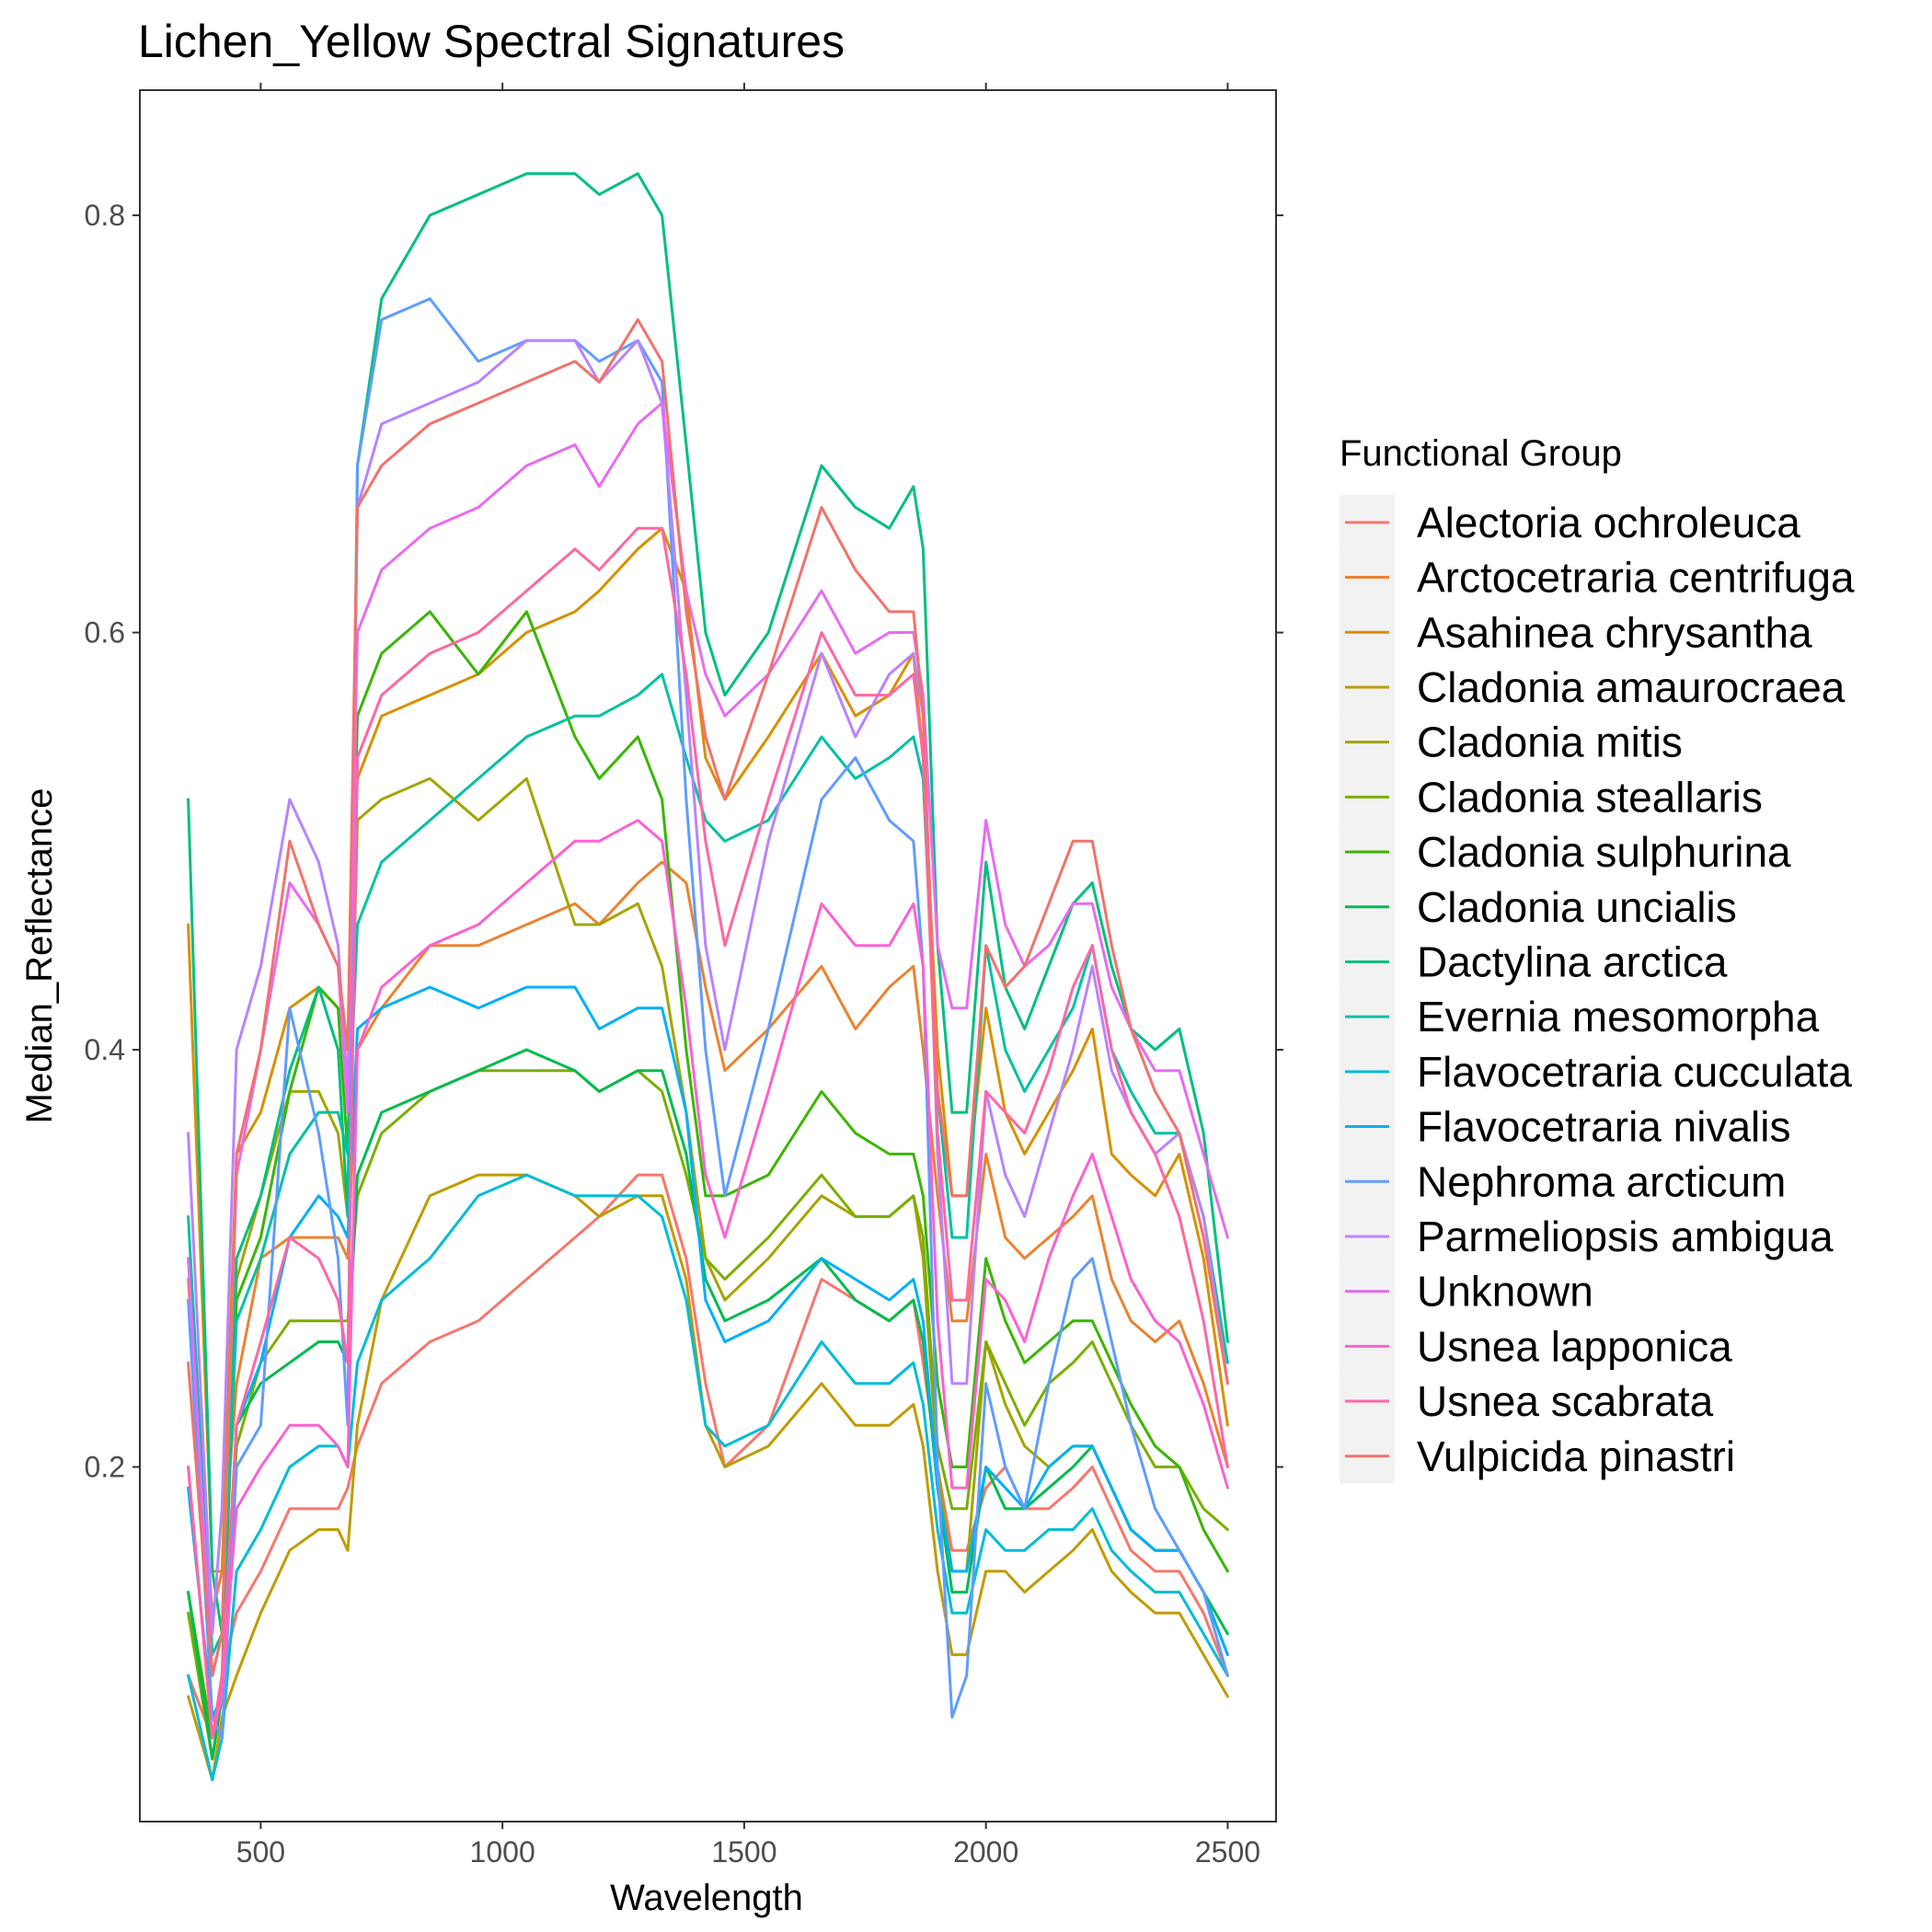  What do you see at coordinates (1603, 1127) in the screenshot?
I see `legend-label: Flavocetraria nivalis` at bounding box center [1603, 1127].